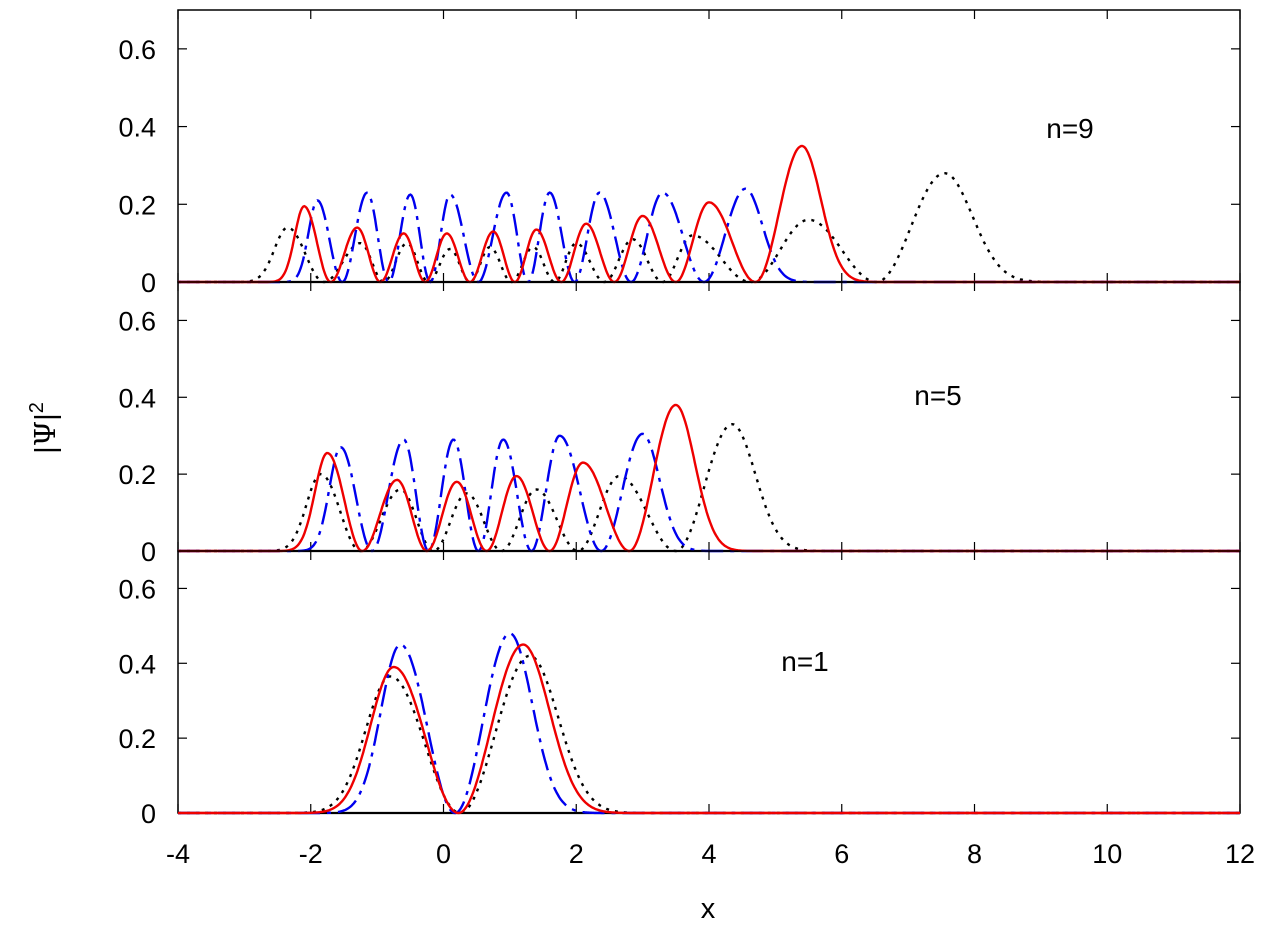  What do you see at coordinates (576, 854) in the screenshot?
I see `x-tick-label: 2` at bounding box center [576, 854].